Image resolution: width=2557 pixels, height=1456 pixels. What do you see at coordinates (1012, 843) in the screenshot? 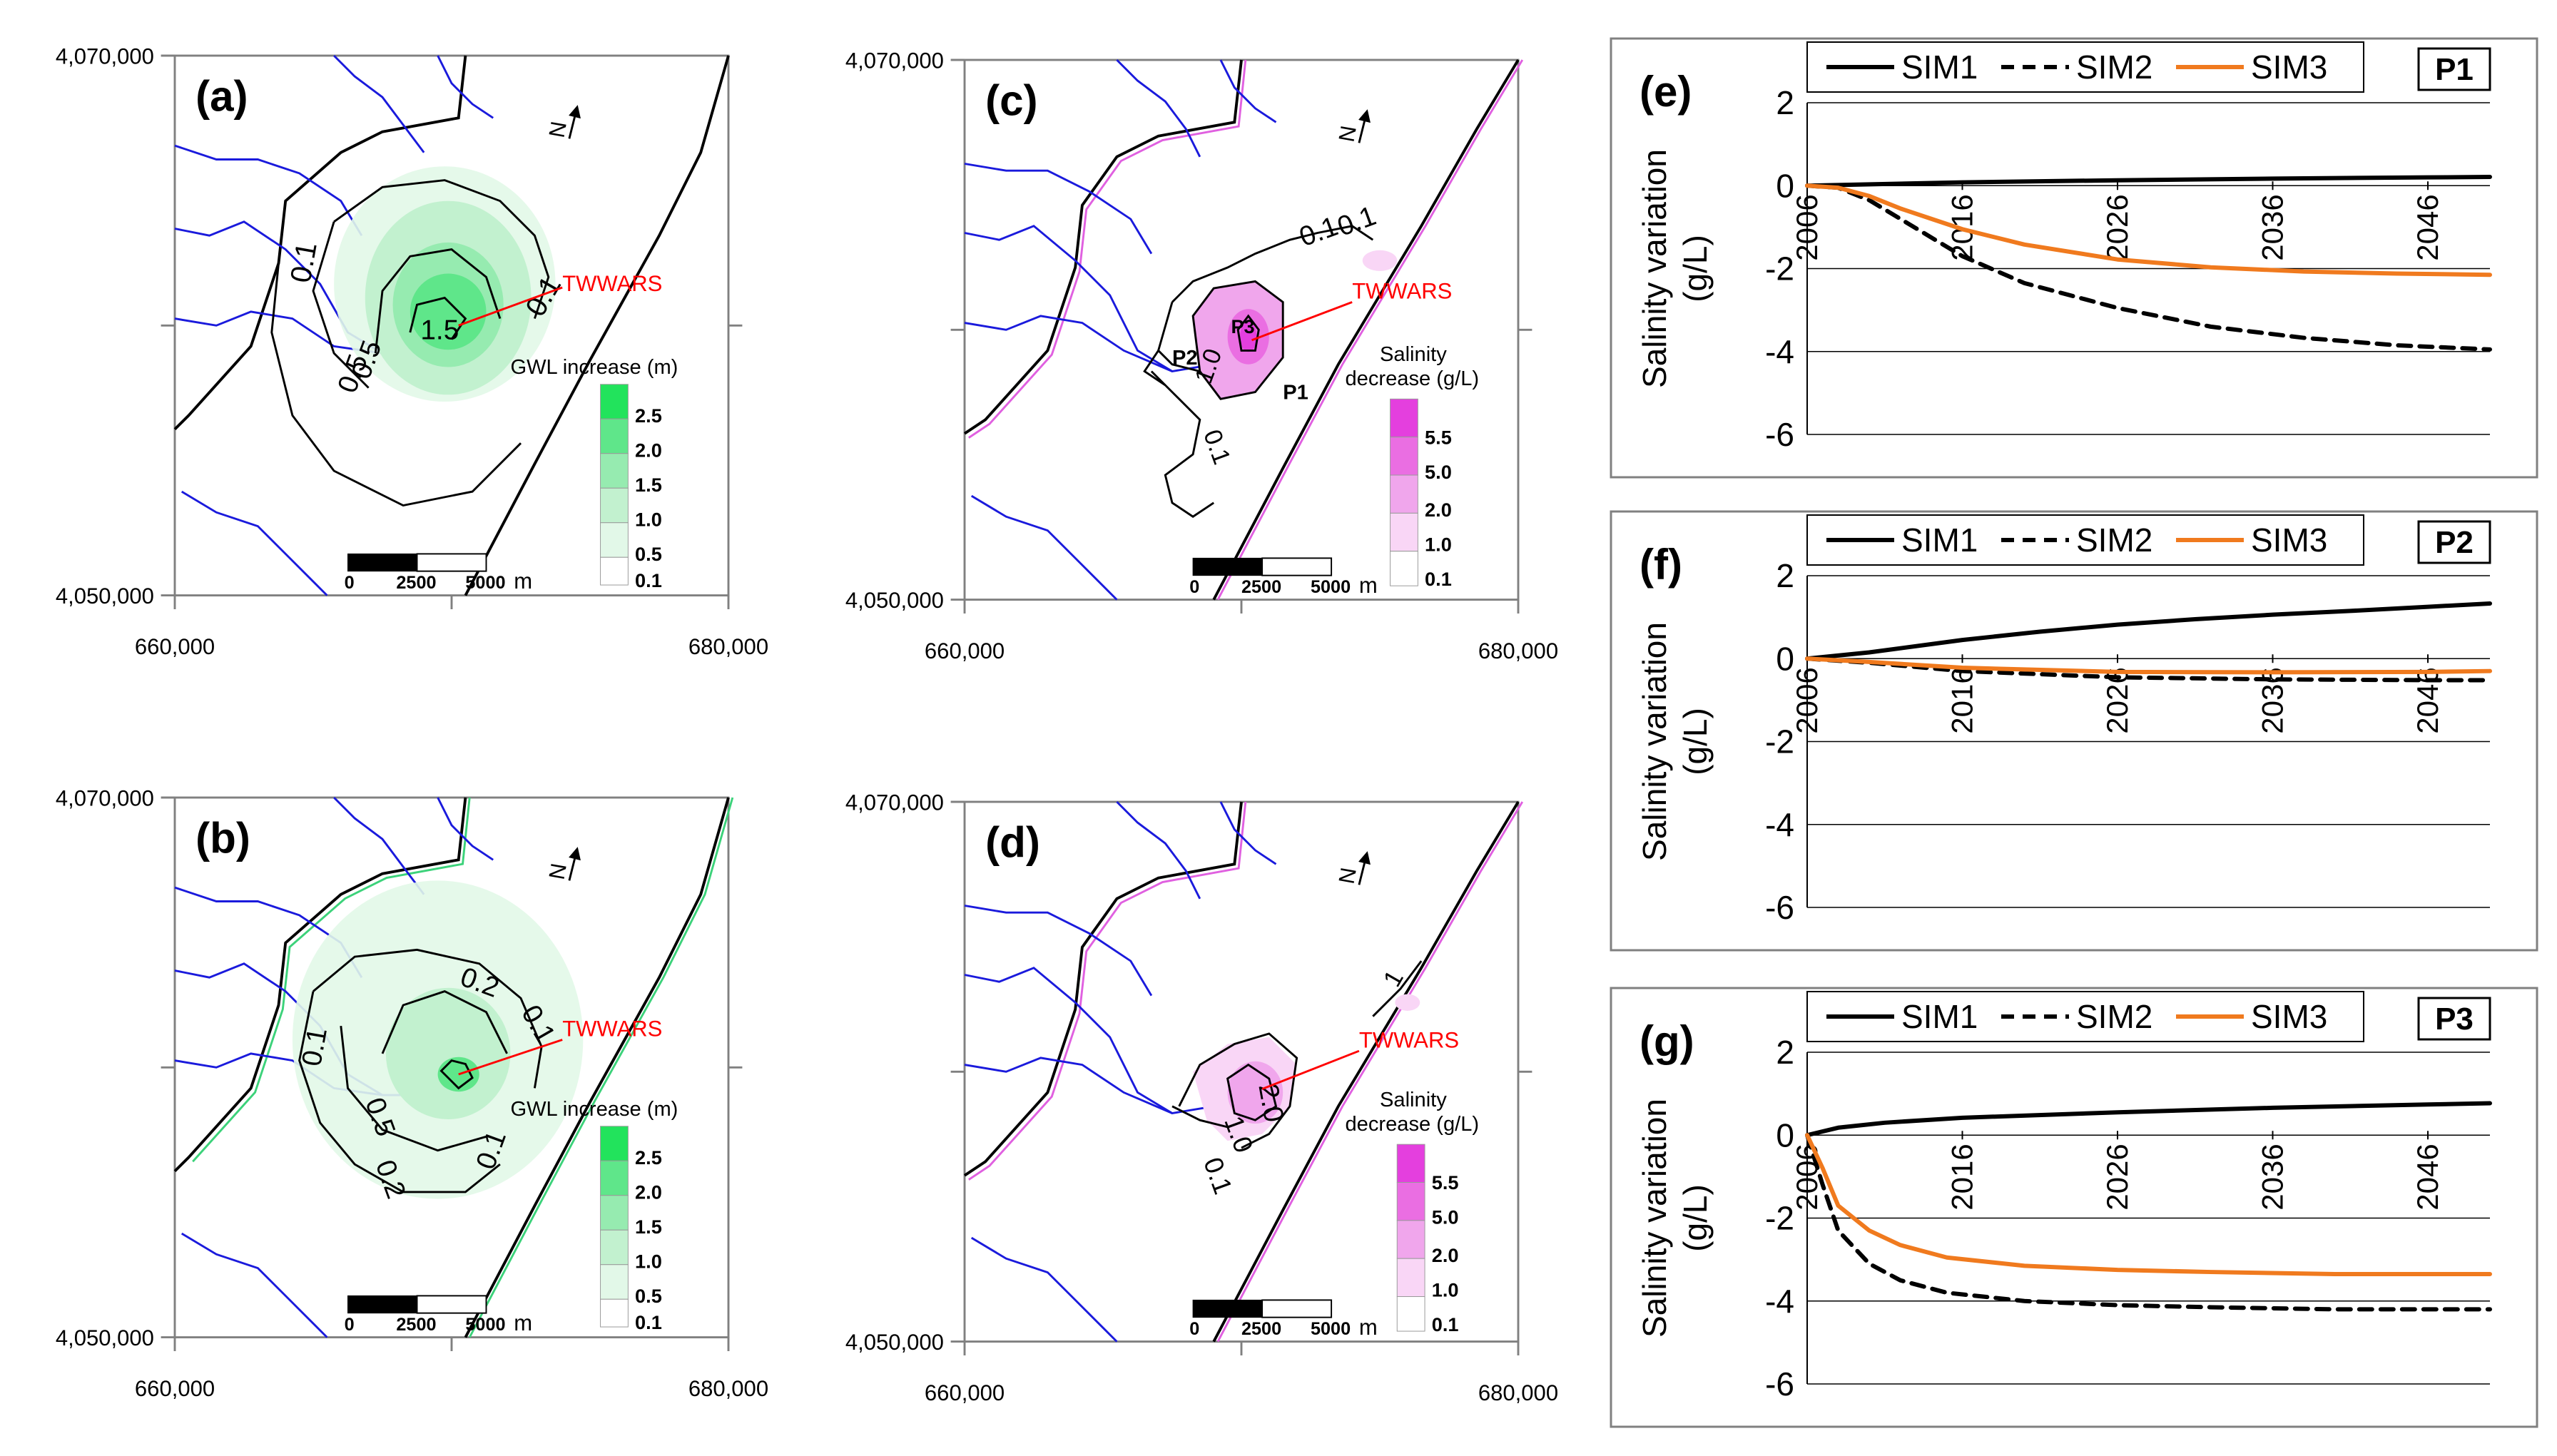
I see `map-panel-label: (d)` at bounding box center [1012, 843].